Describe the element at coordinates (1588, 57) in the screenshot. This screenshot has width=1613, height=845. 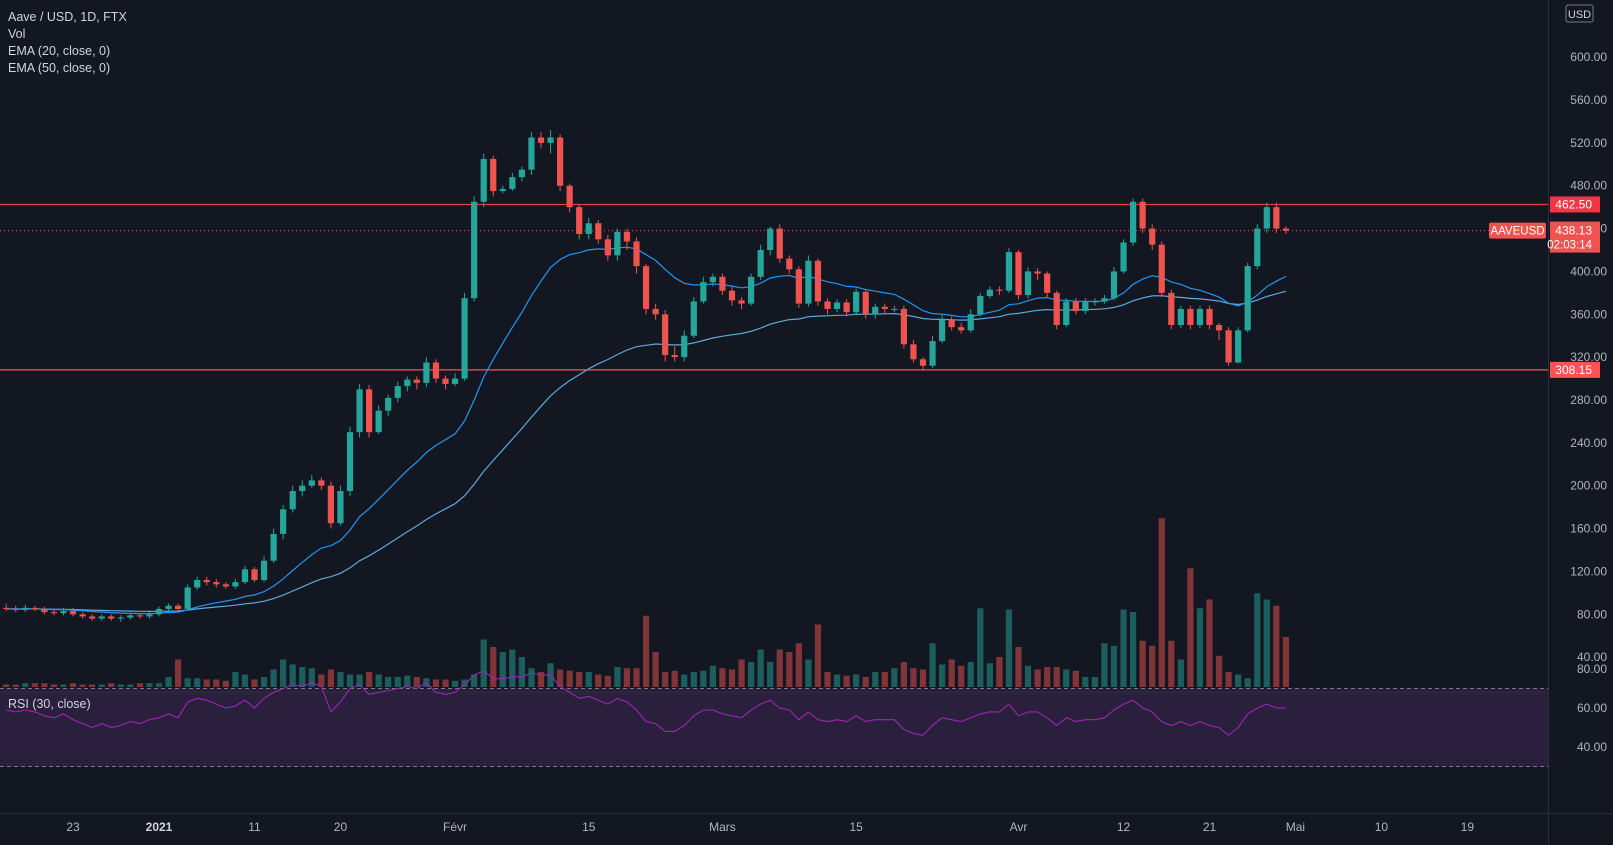
I see `price-tick-label: 600.00` at that location.